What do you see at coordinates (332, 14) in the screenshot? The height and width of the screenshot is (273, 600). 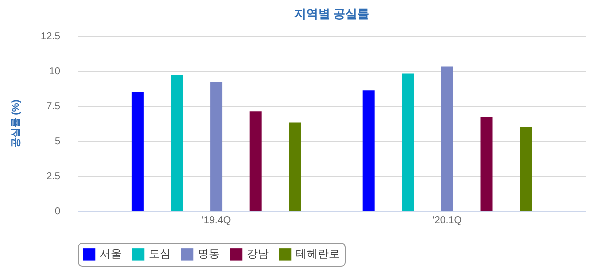 I see `chart-title: 지역별 공실률` at bounding box center [332, 14].